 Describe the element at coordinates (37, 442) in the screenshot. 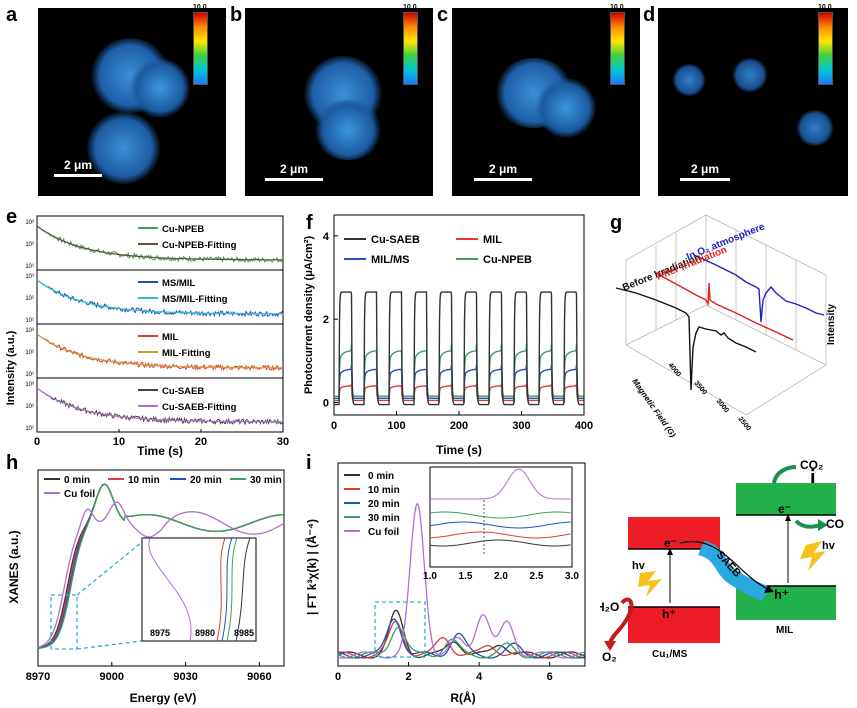

I see `chart-e-xtick: 0` at that location.